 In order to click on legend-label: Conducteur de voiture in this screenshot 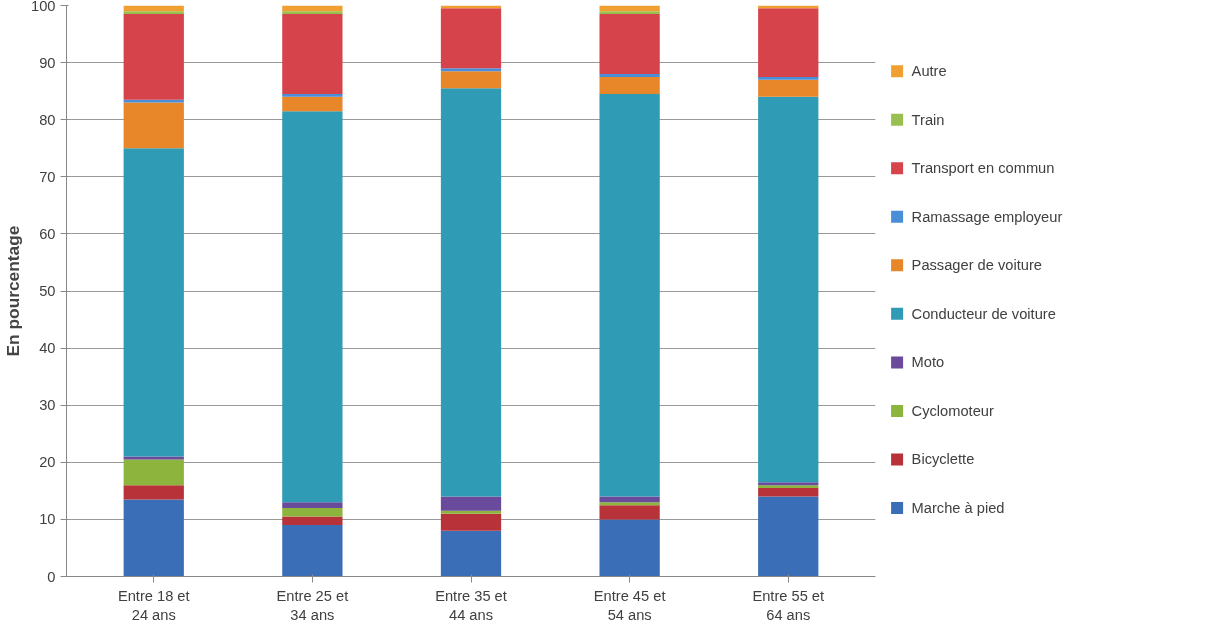, I will do `click(983, 313)`.